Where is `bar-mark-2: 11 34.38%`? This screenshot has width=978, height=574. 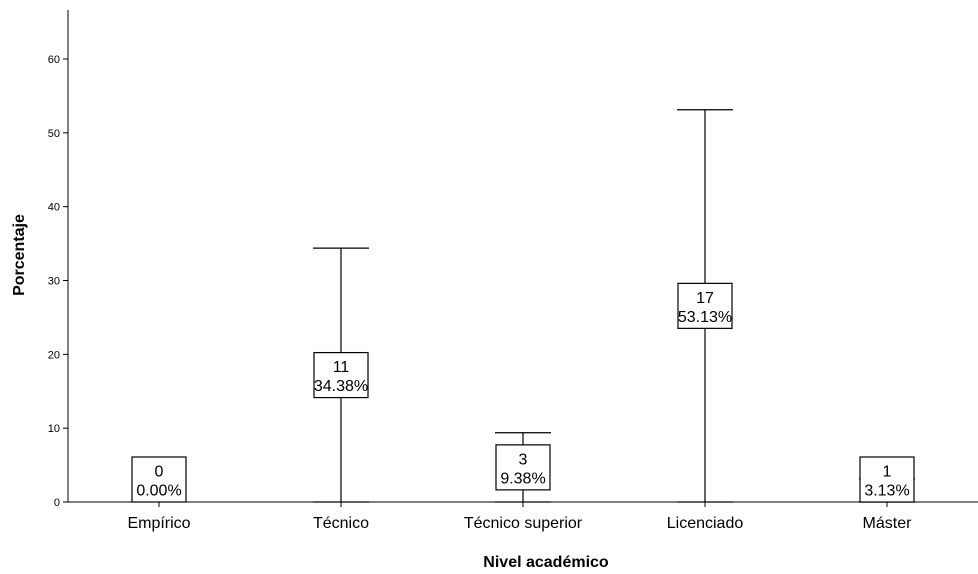 bar-mark-2: 11 34.38% is located at coordinates (341, 375).